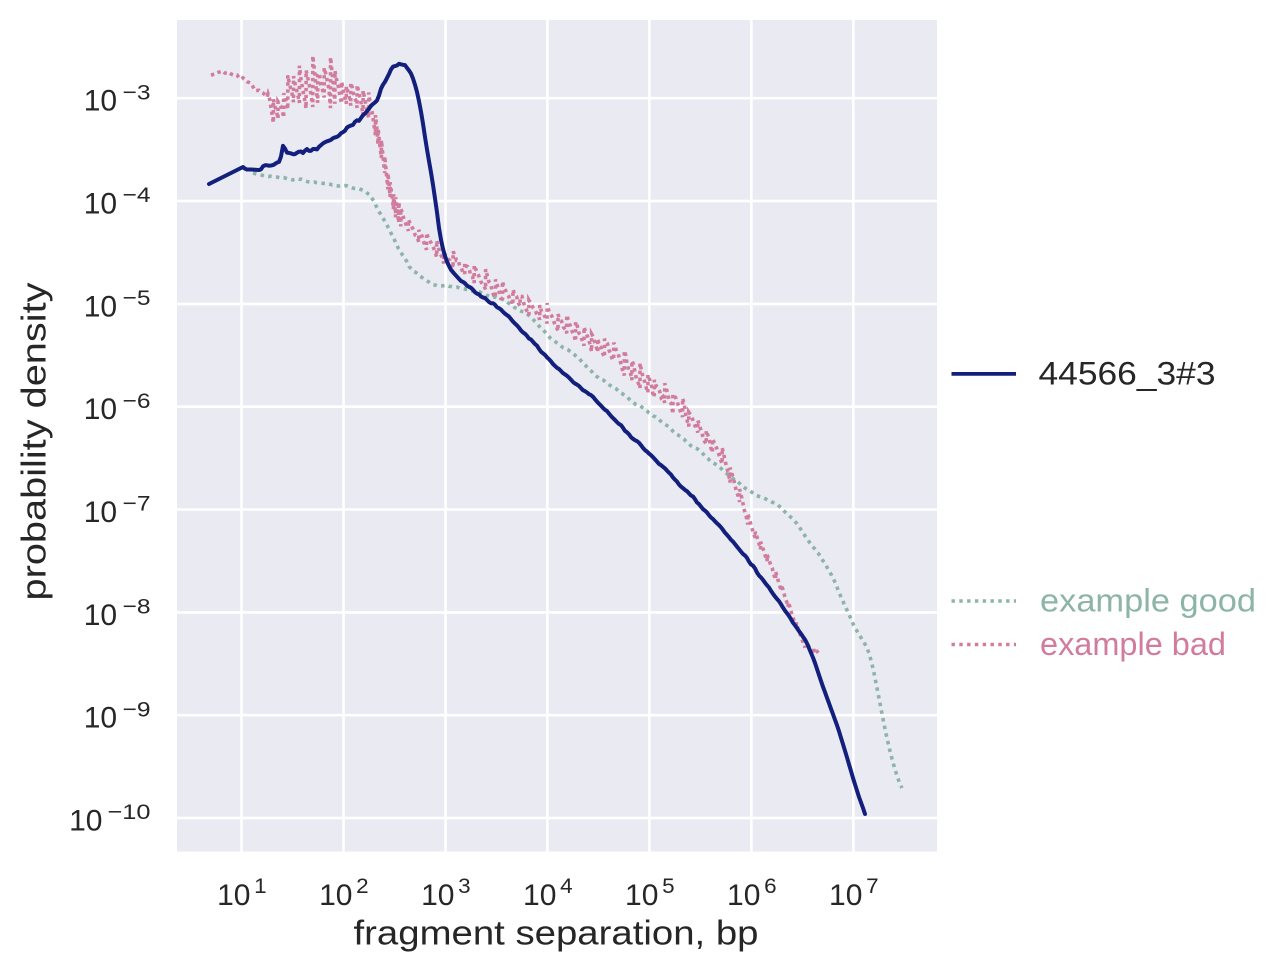 The width and height of the screenshot is (1283, 976). I want to click on svg-text: −7, so click(137, 504).